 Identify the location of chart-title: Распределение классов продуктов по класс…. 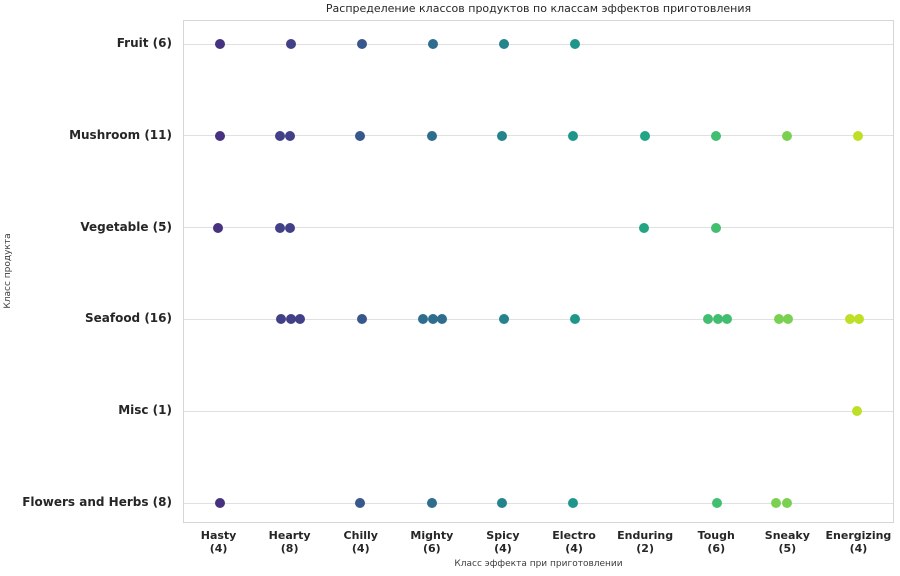
(538, 8).